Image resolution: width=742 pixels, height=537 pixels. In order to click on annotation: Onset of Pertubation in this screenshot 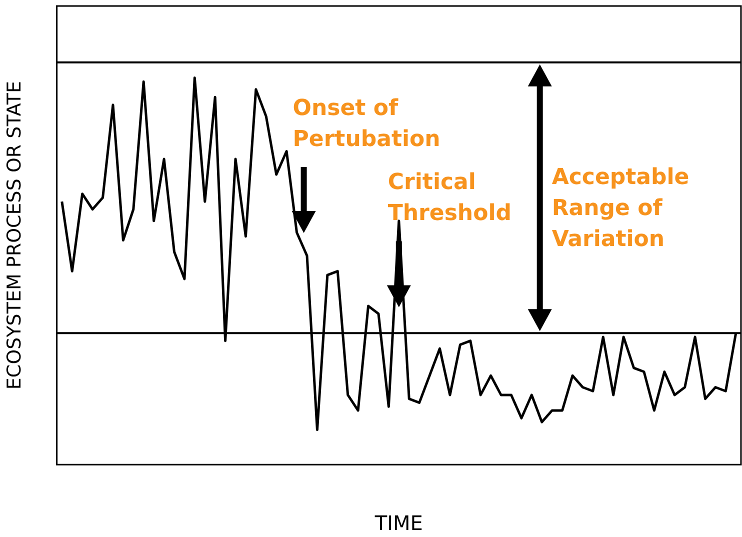, I will do `click(366, 124)`.